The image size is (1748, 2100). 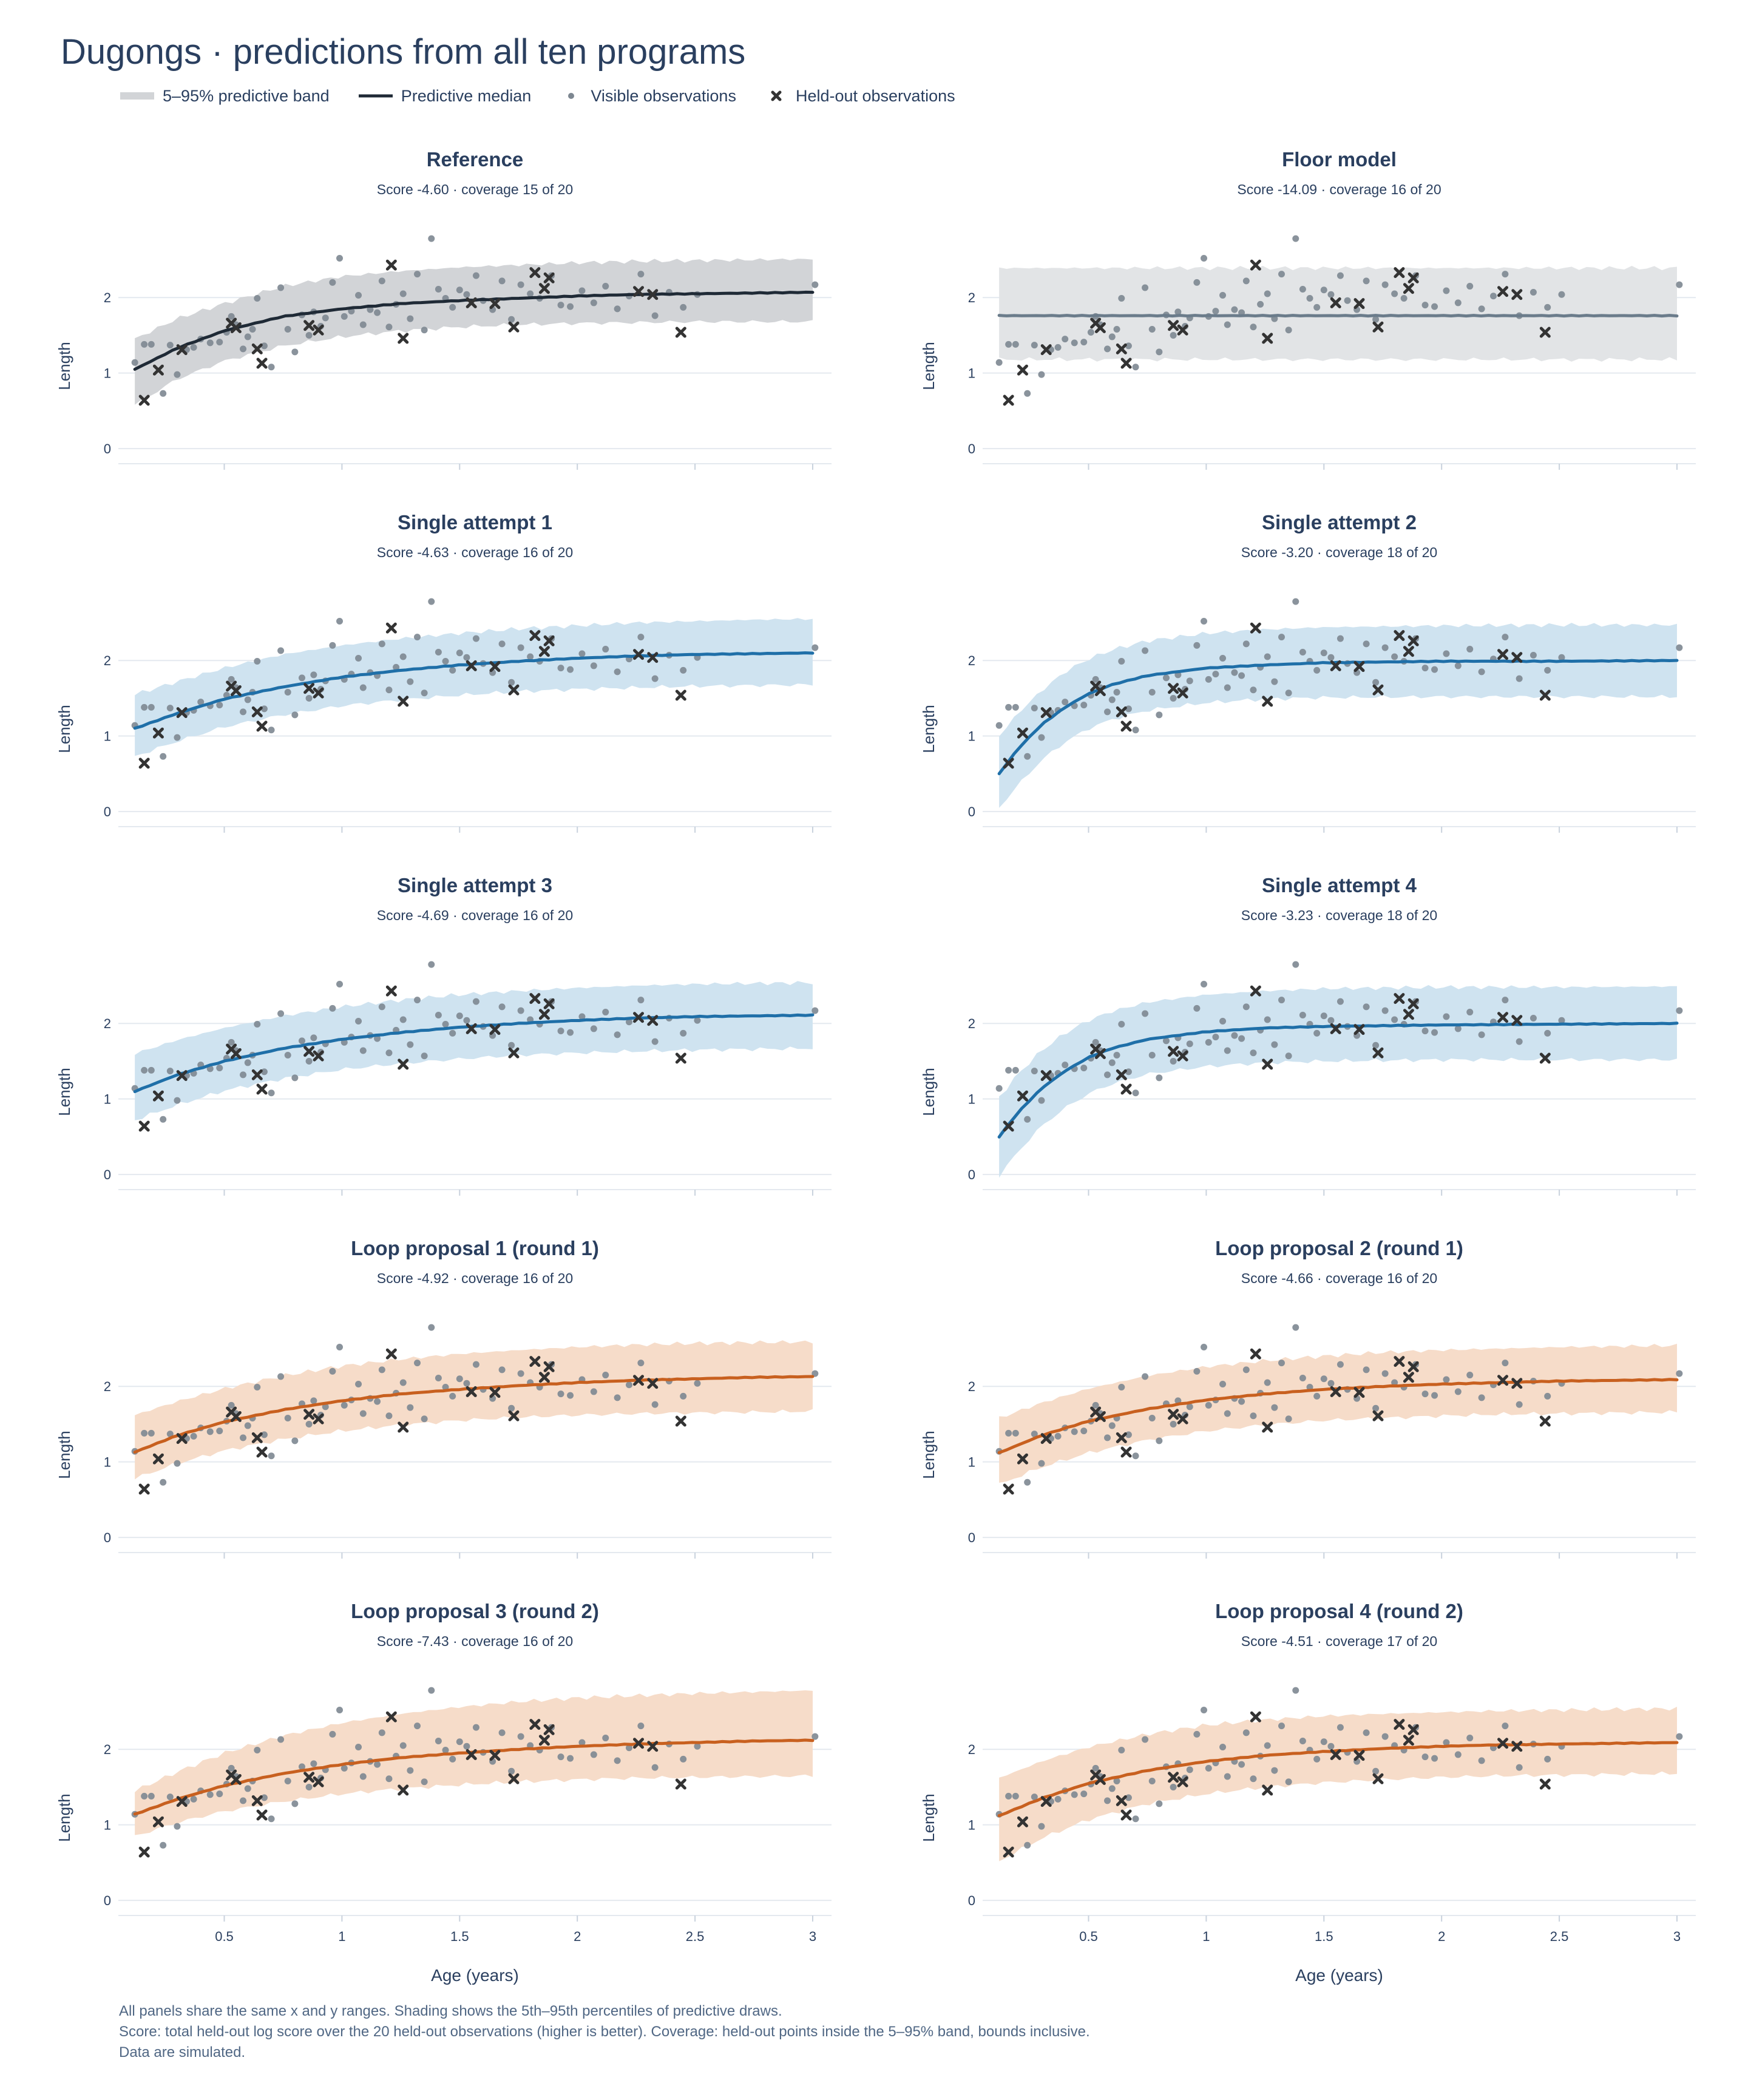 I want to click on panel-title: Reference, so click(x=475, y=159).